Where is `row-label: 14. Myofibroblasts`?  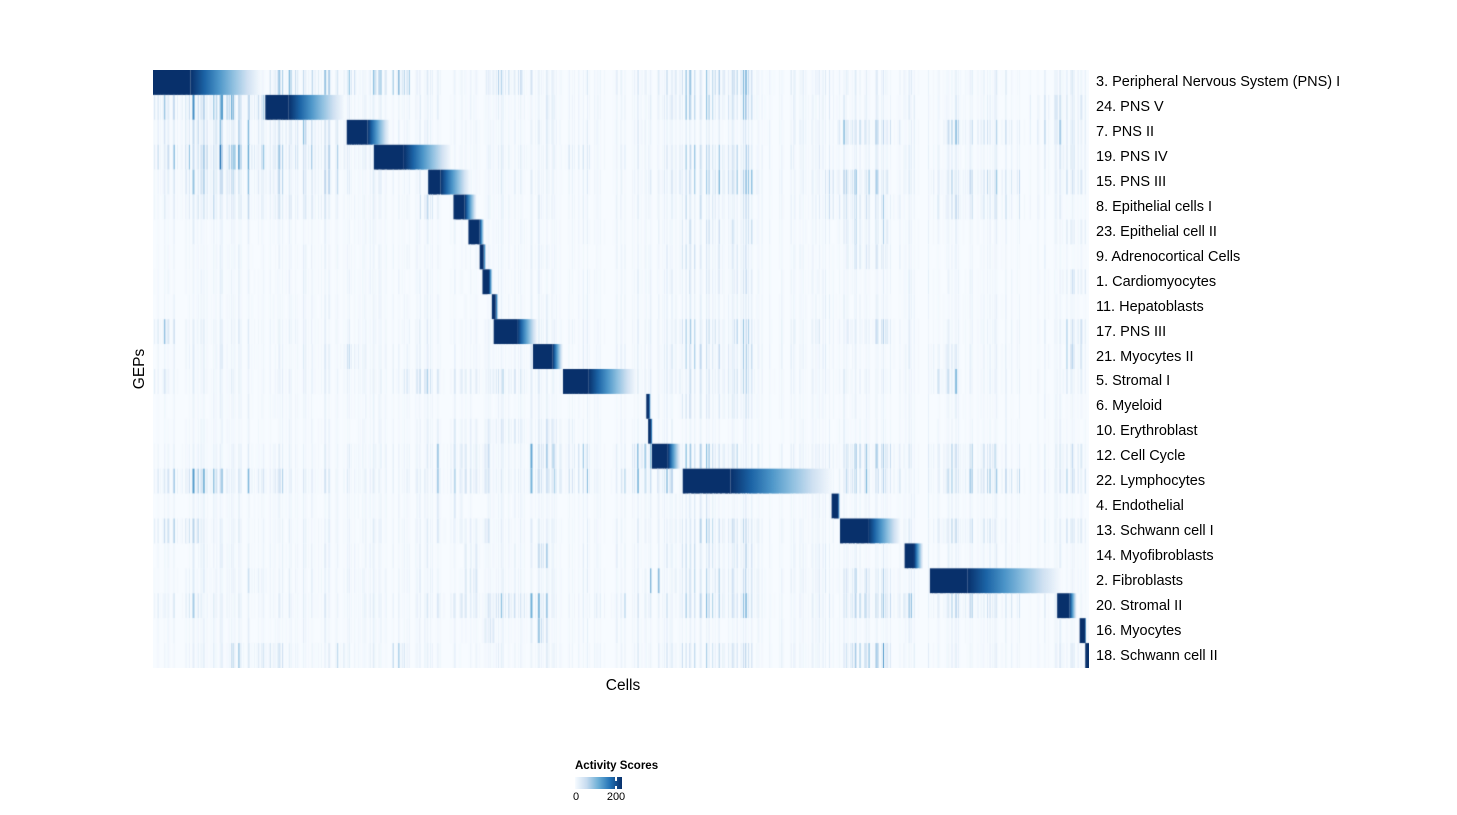 row-label: 14. Myofibroblasts is located at coordinates (1155, 555).